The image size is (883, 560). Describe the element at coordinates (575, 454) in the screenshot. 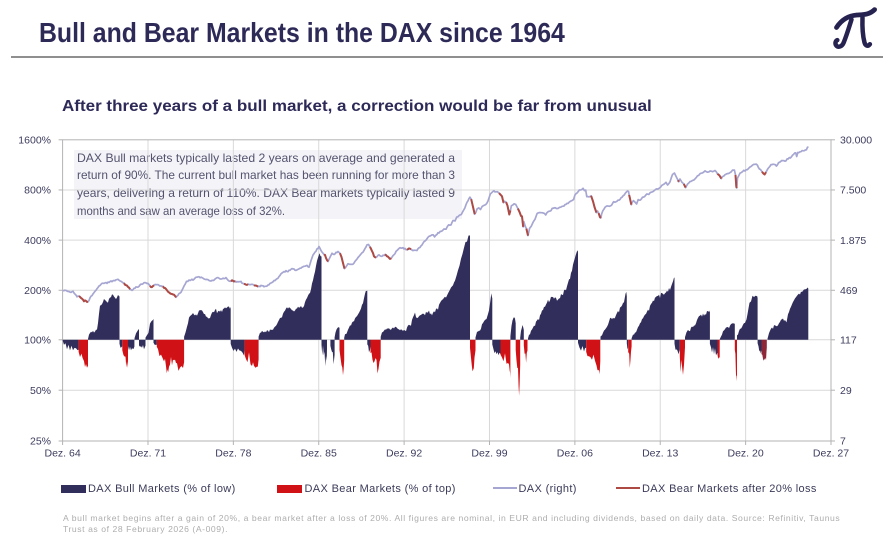

I see `svg-text: Dez. 06` at that location.